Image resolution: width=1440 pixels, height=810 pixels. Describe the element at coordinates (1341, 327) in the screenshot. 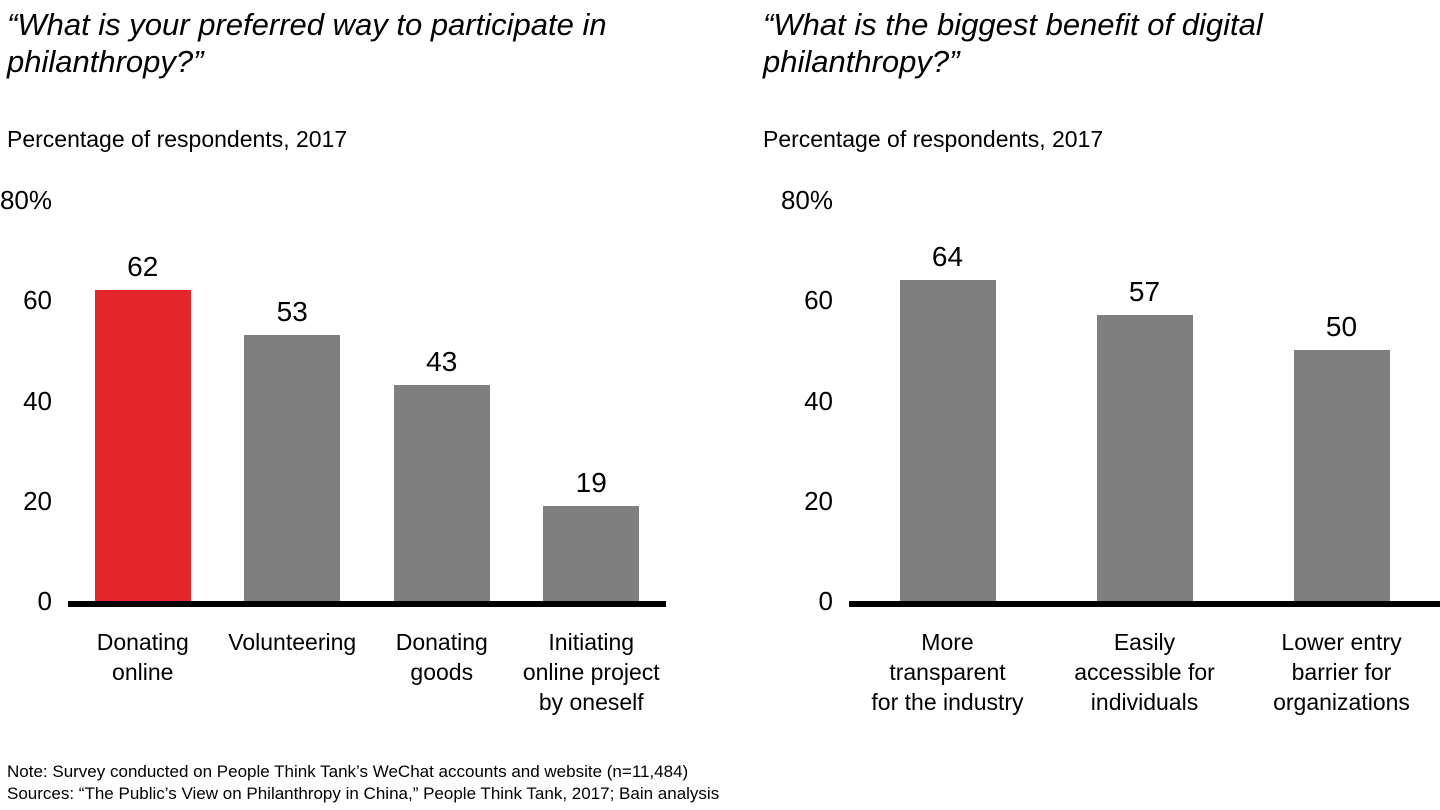

I see `bar-value-label: 50` at that location.